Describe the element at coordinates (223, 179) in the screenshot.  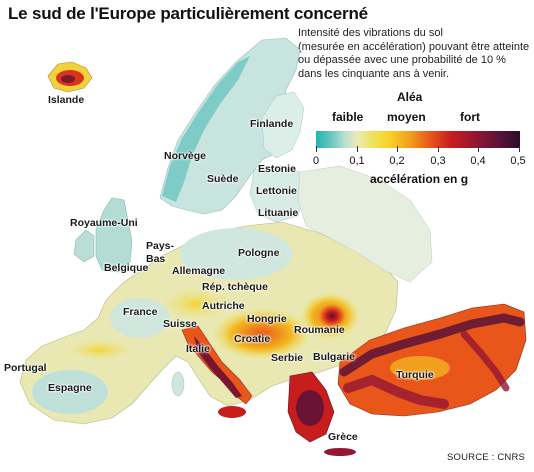
I see `label-suede: Suède` at that location.